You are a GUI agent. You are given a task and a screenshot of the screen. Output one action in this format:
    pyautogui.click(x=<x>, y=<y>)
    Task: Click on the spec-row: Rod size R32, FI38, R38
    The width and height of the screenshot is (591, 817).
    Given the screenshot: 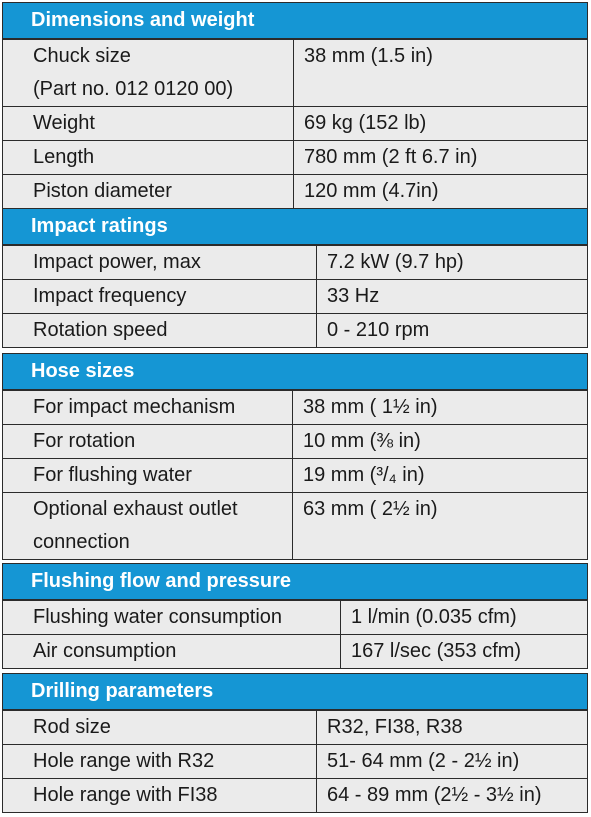 What is the action you would take?
    pyautogui.click(x=295, y=727)
    